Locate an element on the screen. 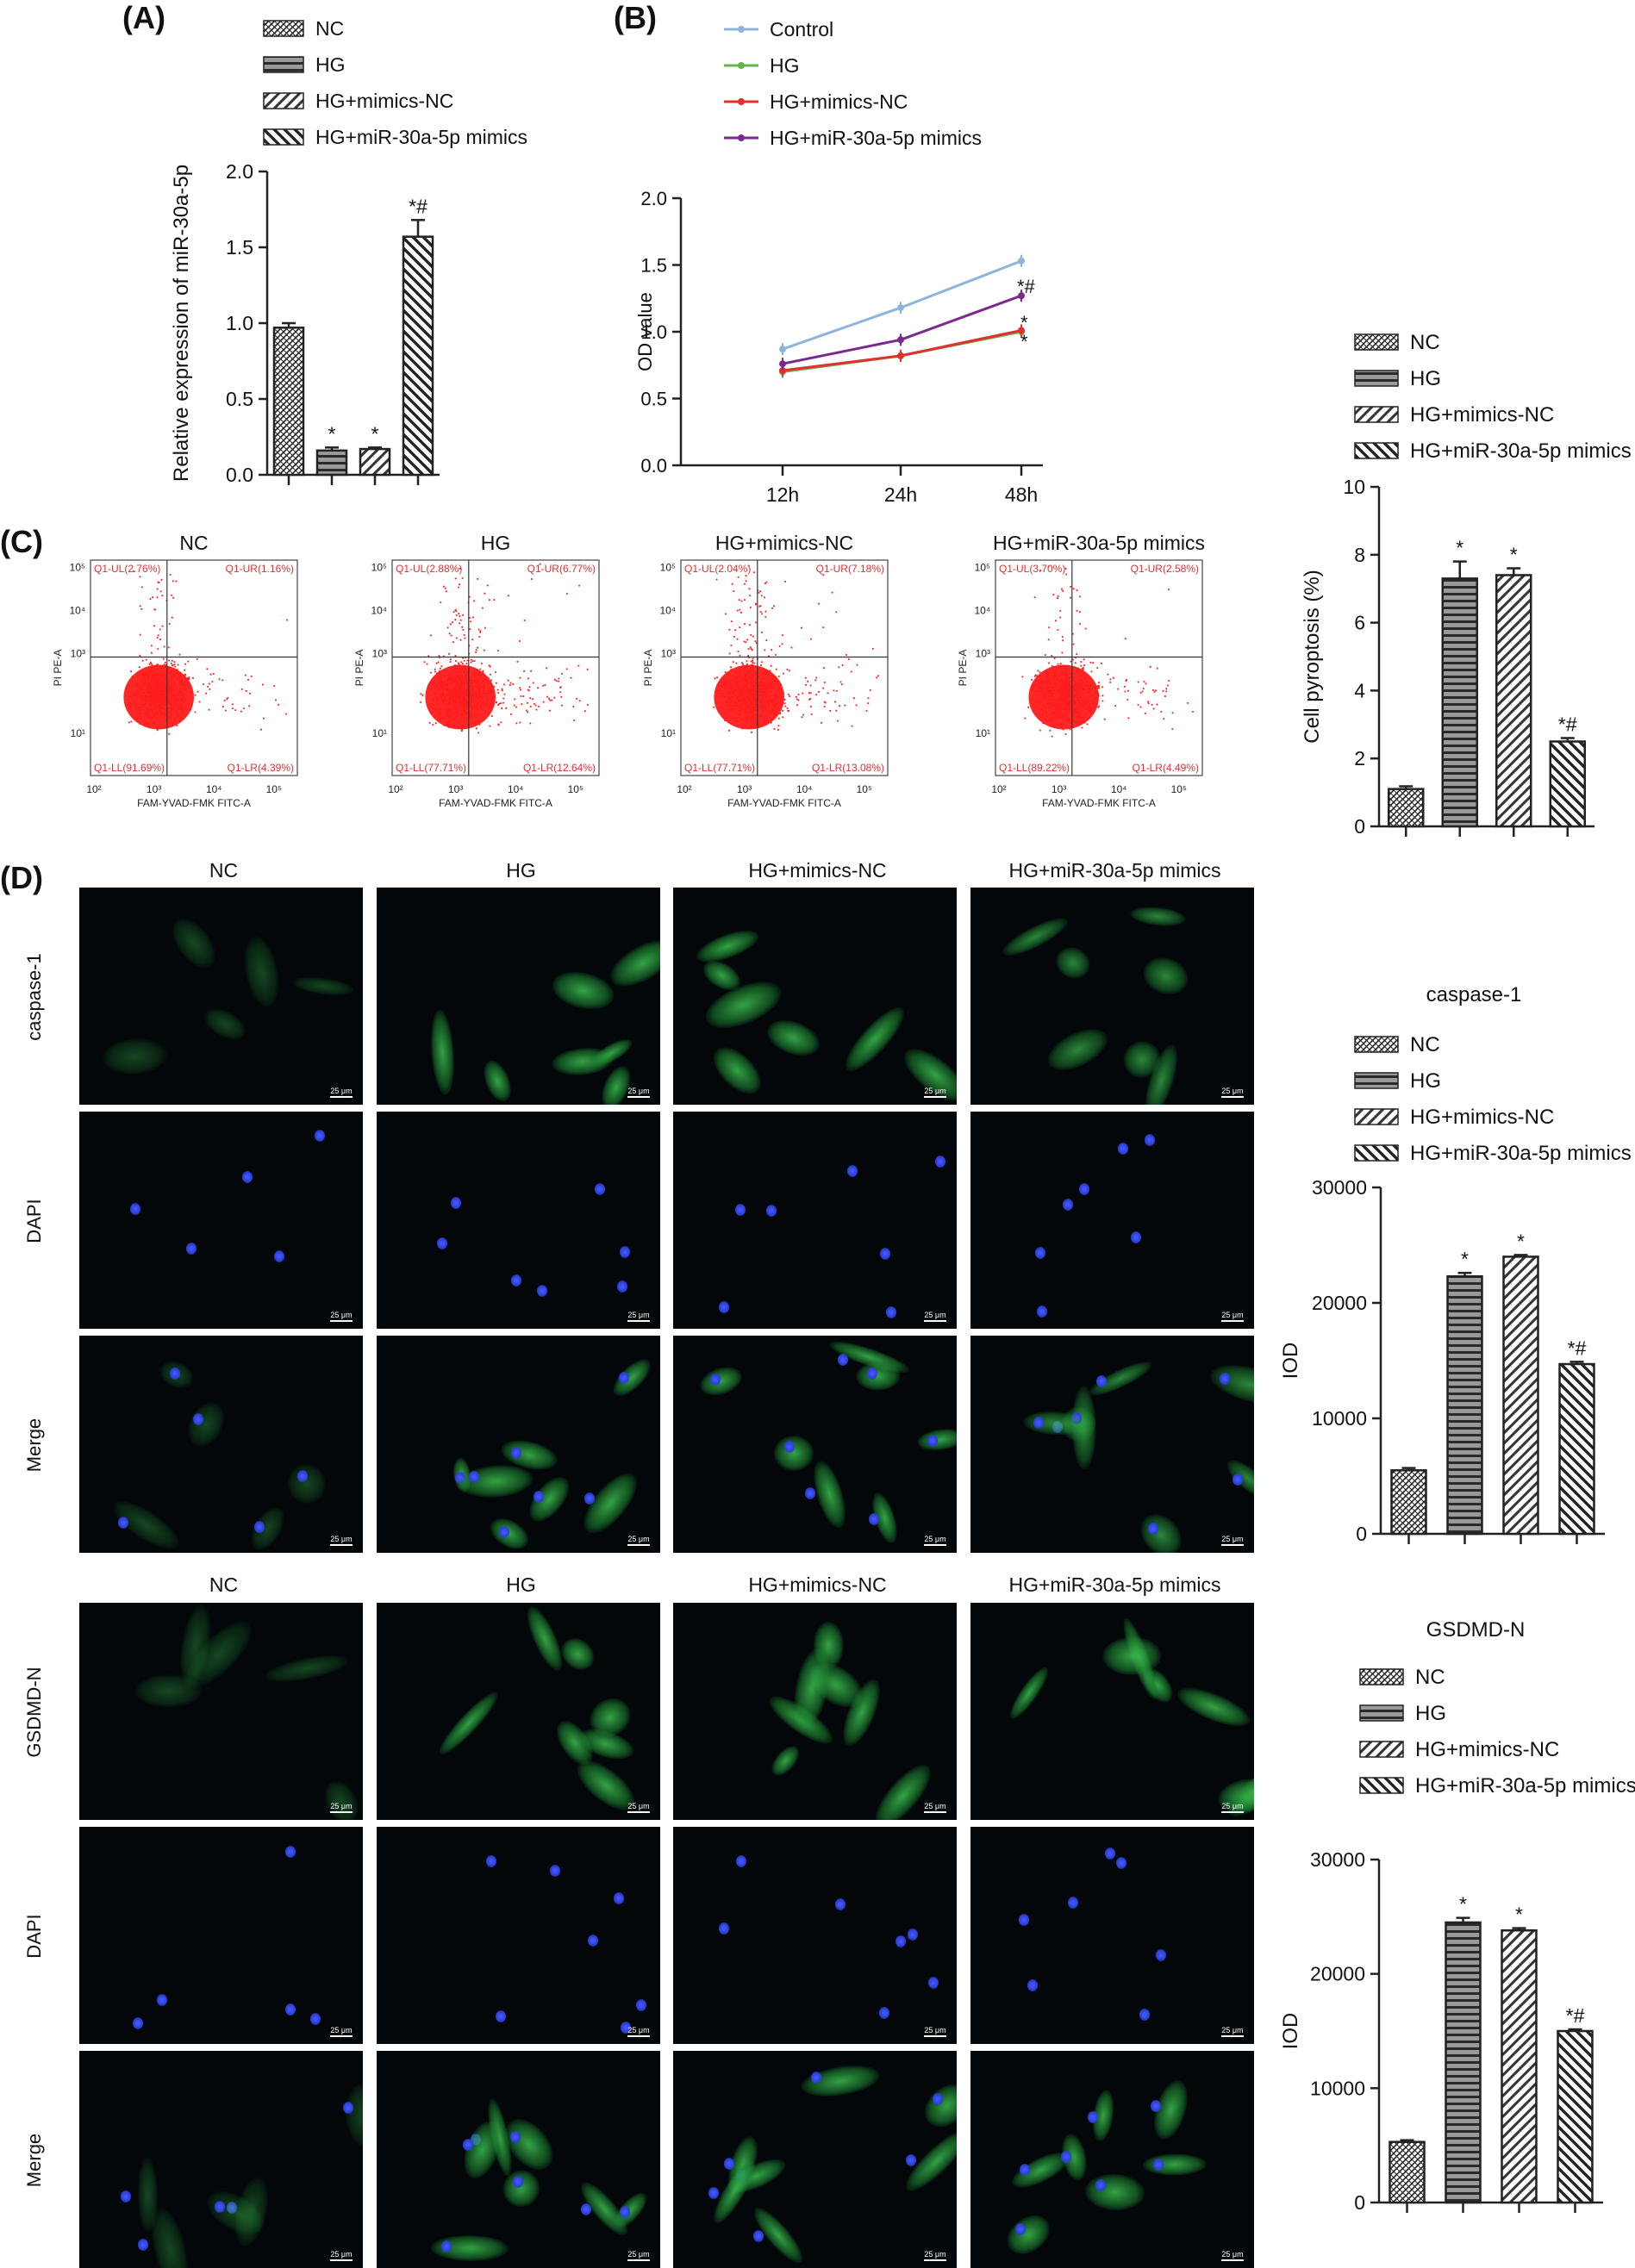  legend-a-label-0: NC is located at coordinates (329, 28).